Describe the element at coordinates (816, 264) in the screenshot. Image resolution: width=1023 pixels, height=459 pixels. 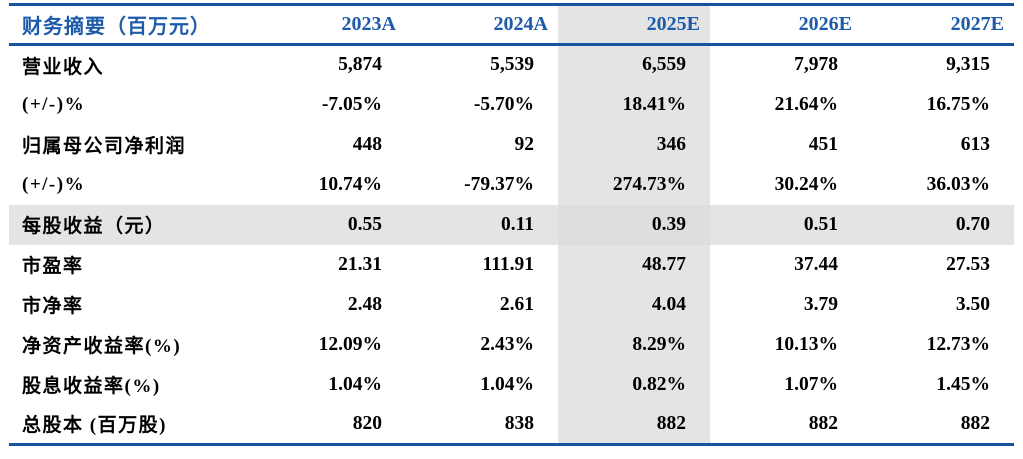
I see `cell-value: 37.44` at that location.